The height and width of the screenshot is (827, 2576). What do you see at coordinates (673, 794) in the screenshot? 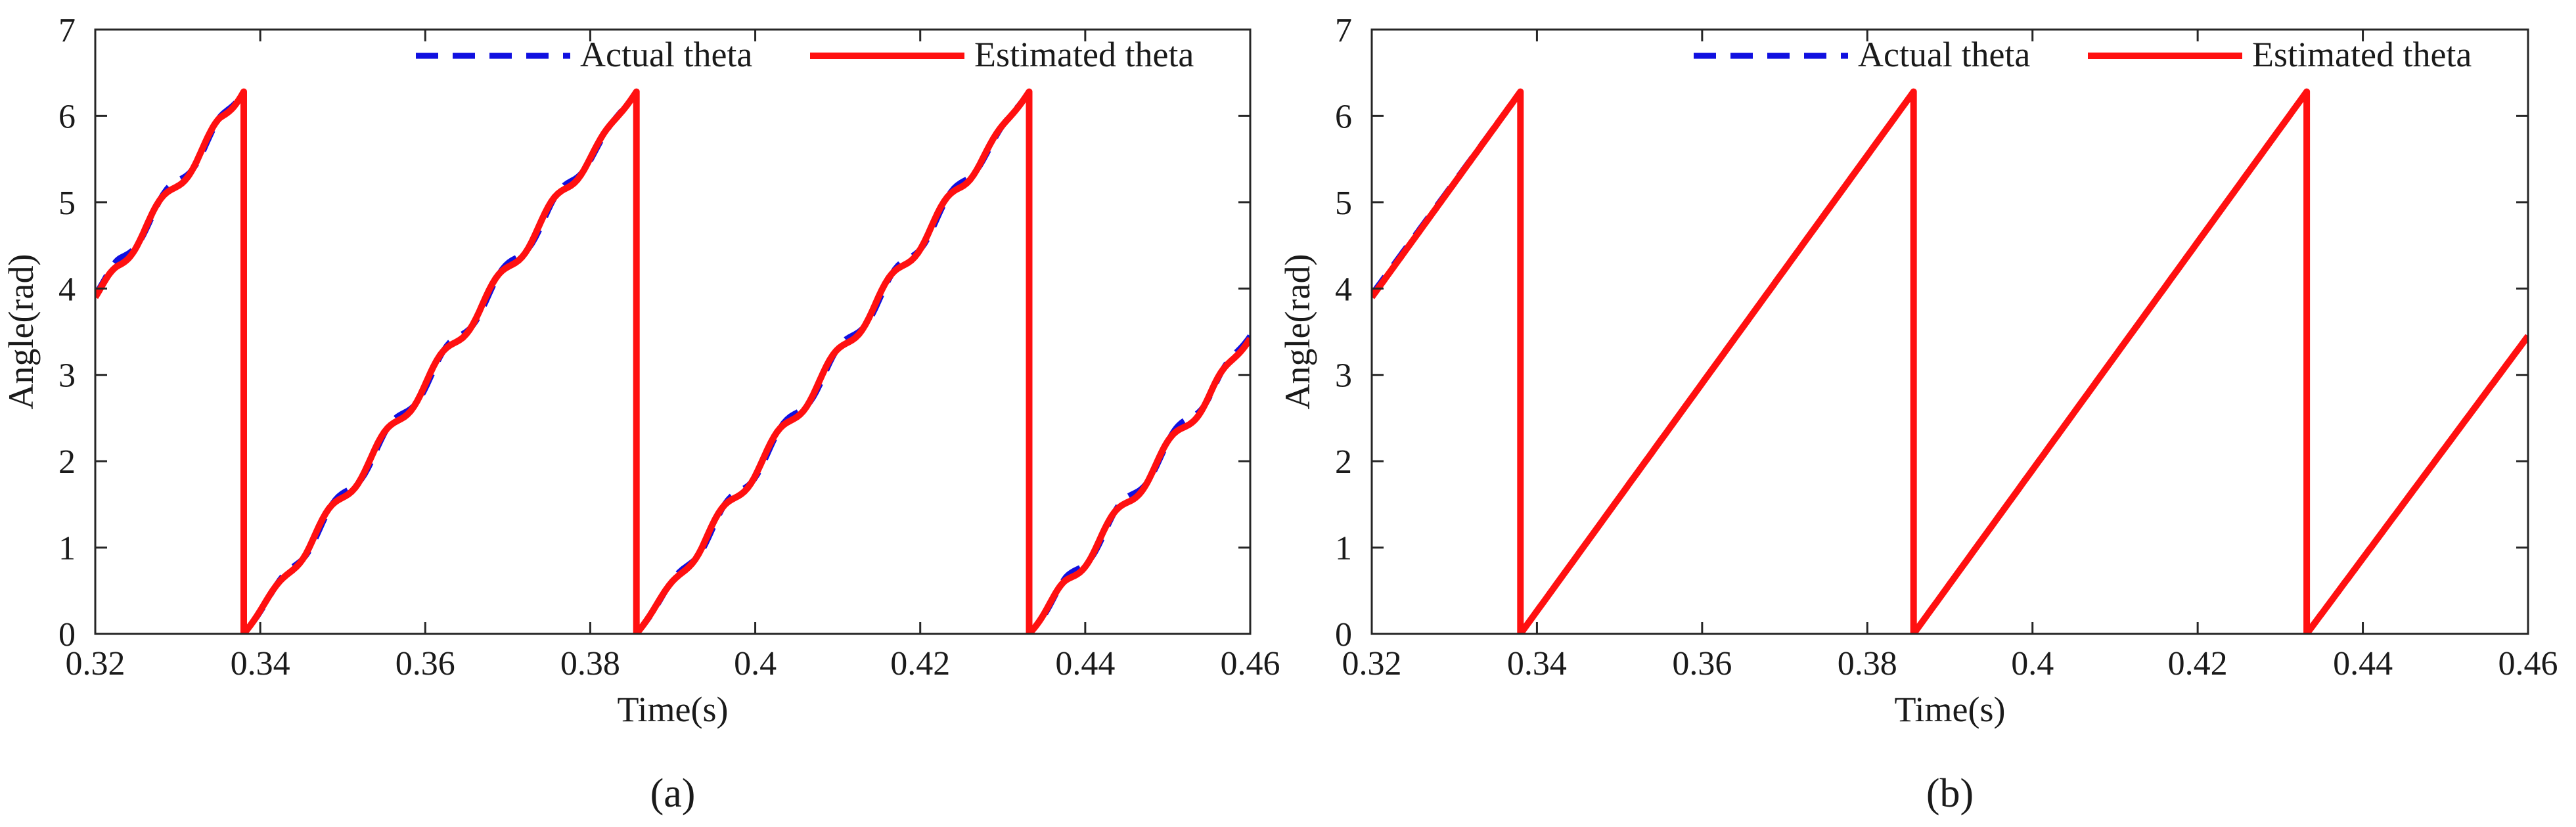
I see `panel-label: (a)` at bounding box center [673, 794].